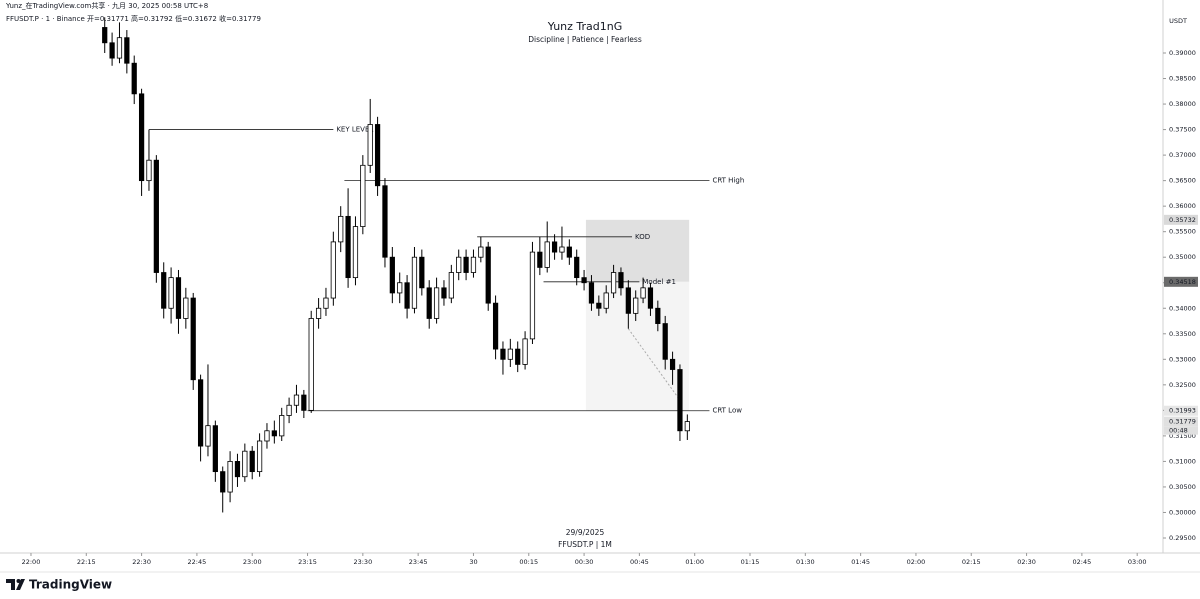 The image size is (1200, 599). I want to click on y-tick-label: 0.34000, so click(1182, 308).